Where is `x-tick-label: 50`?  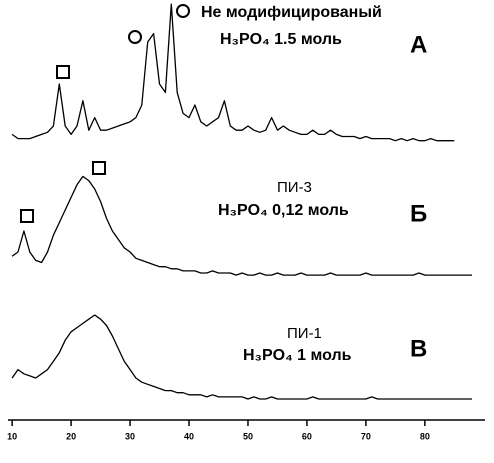 x-tick-label: 50 is located at coordinates (248, 436).